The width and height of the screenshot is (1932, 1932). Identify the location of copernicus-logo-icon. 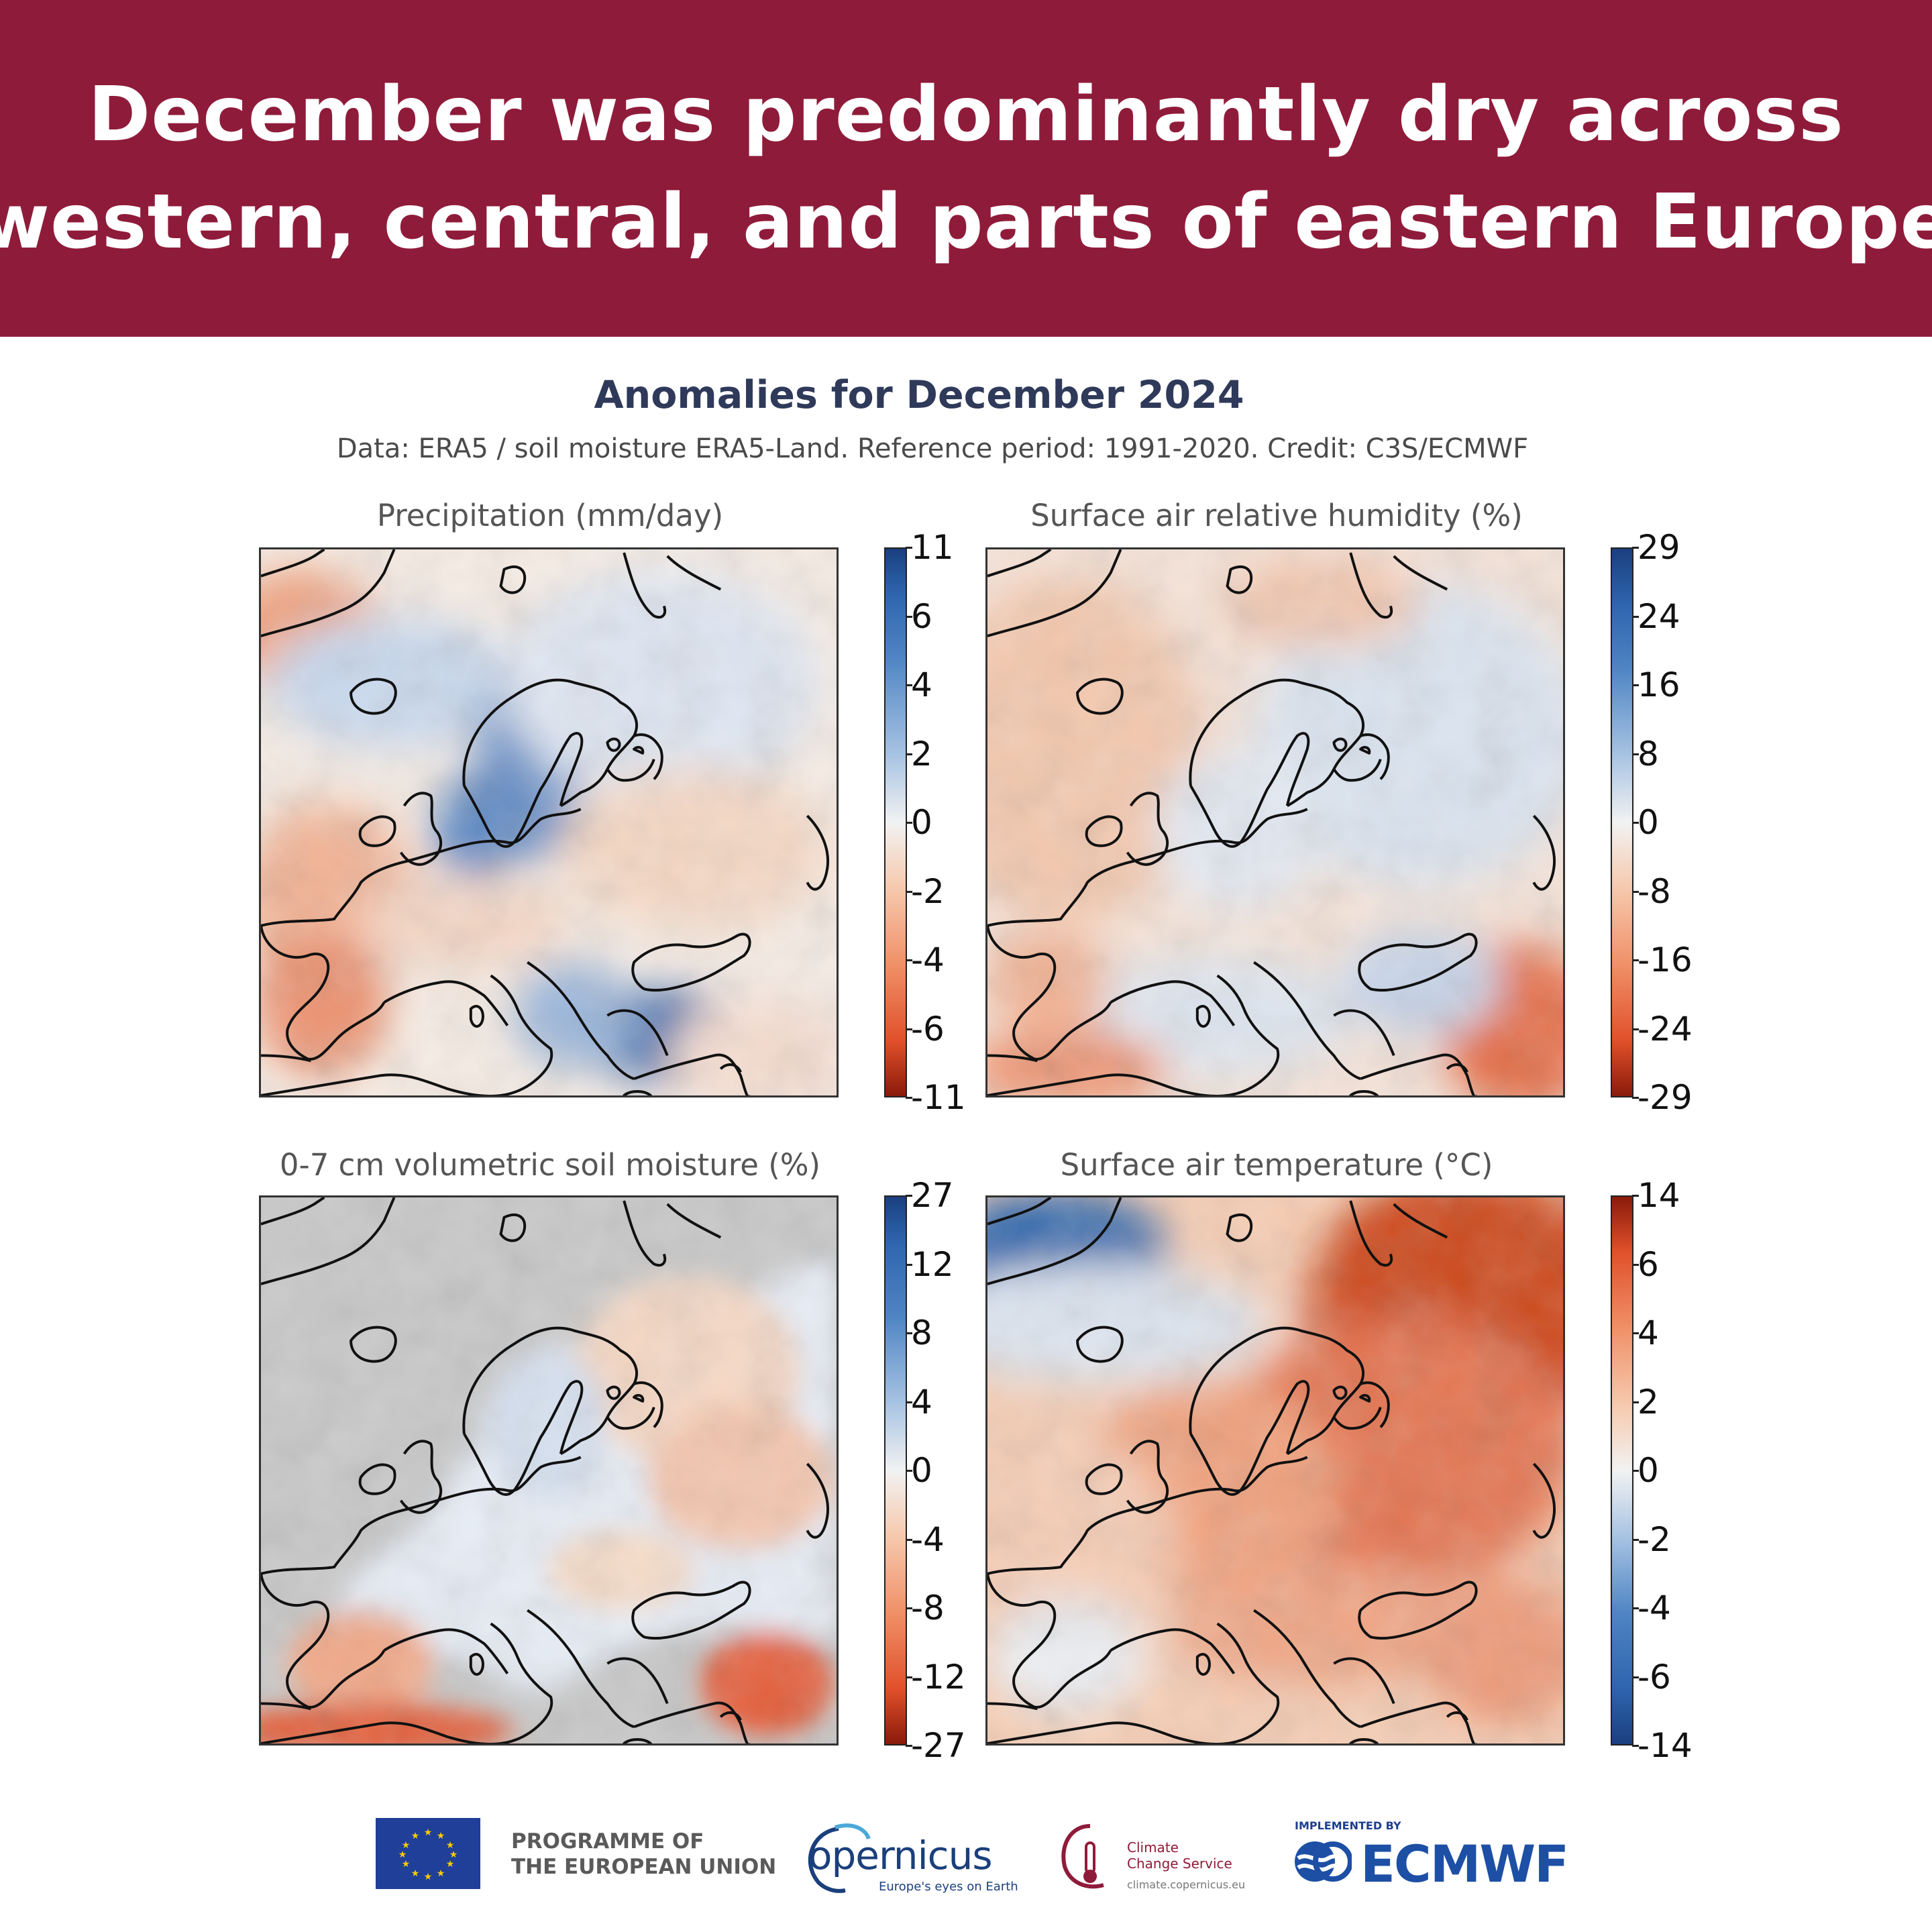
(839, 1858).